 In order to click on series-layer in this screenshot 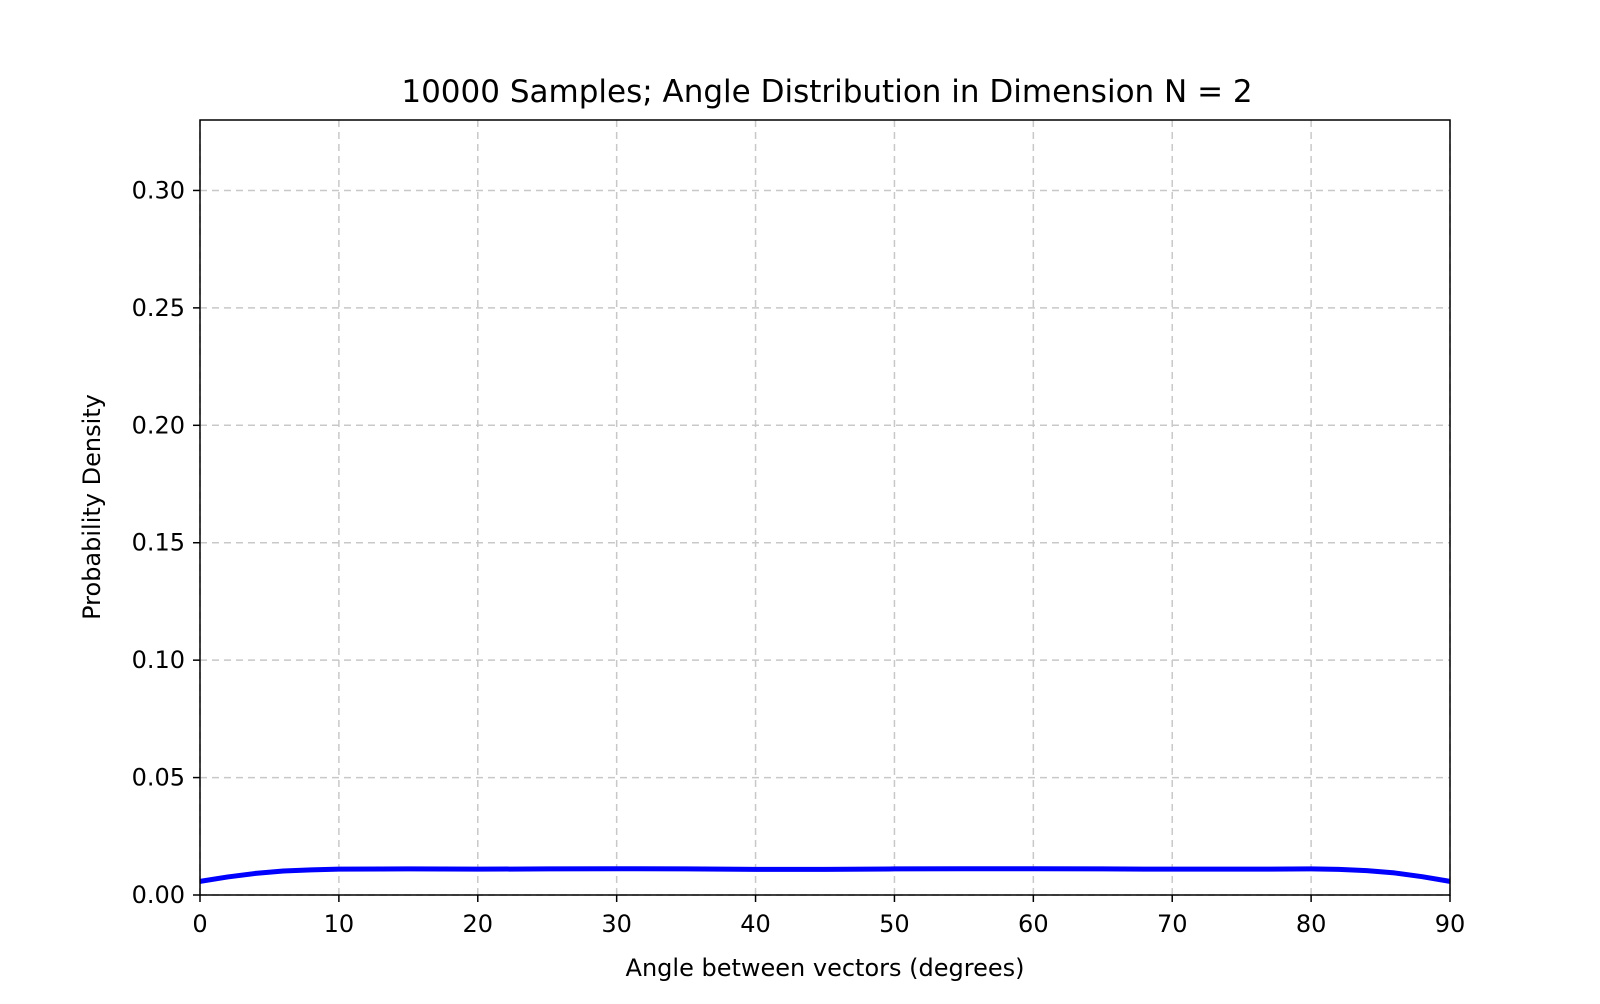, I will do `click(825, 875)`.